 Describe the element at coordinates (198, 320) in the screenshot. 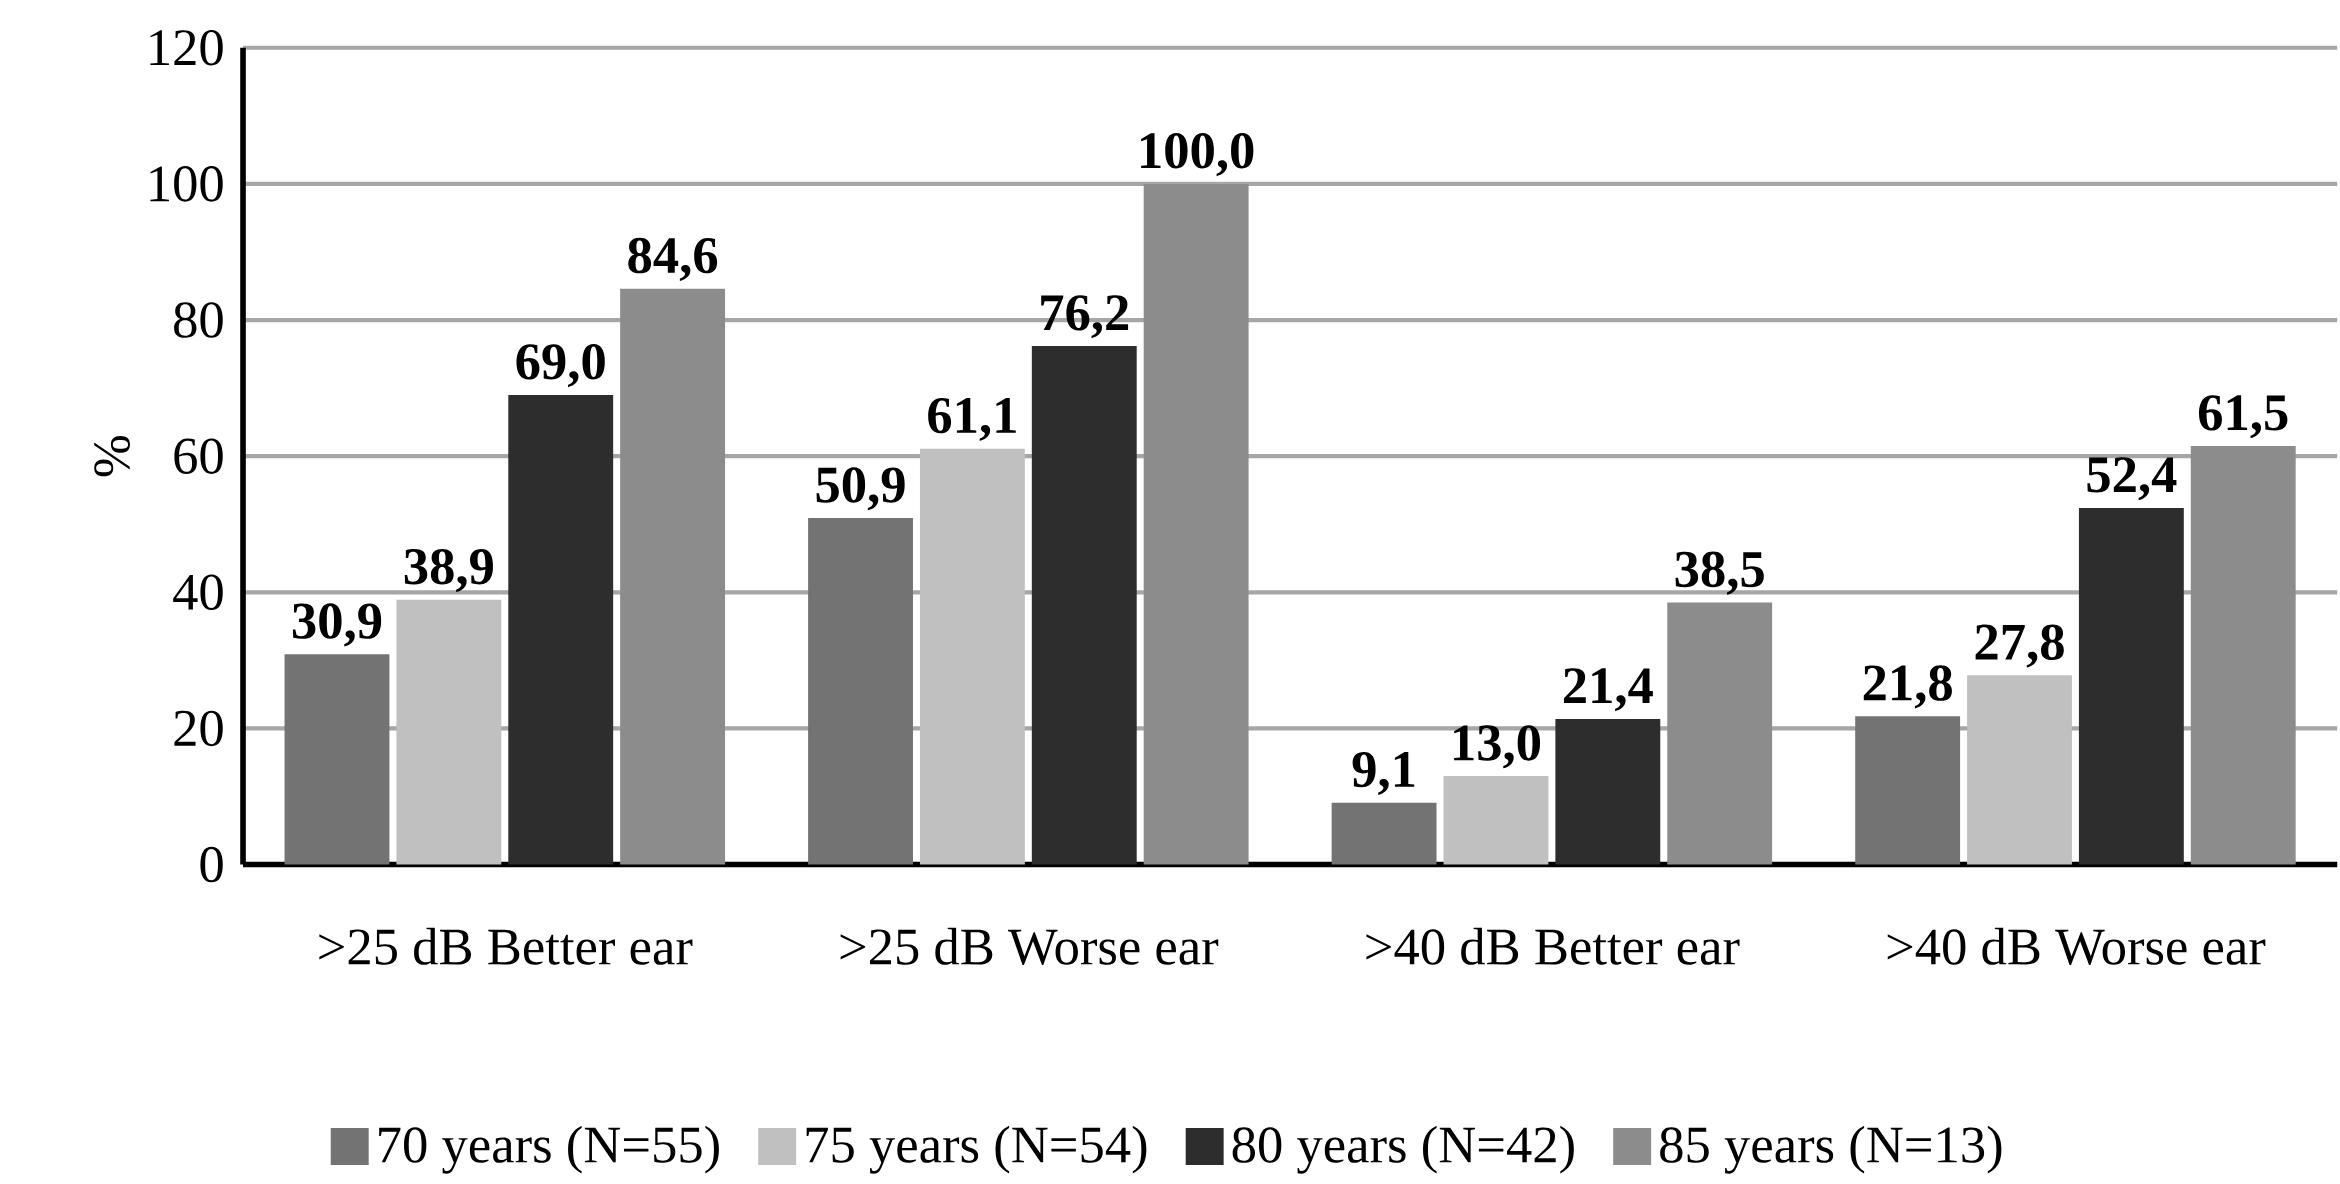

I see `y-tick-label: 80` at that location.